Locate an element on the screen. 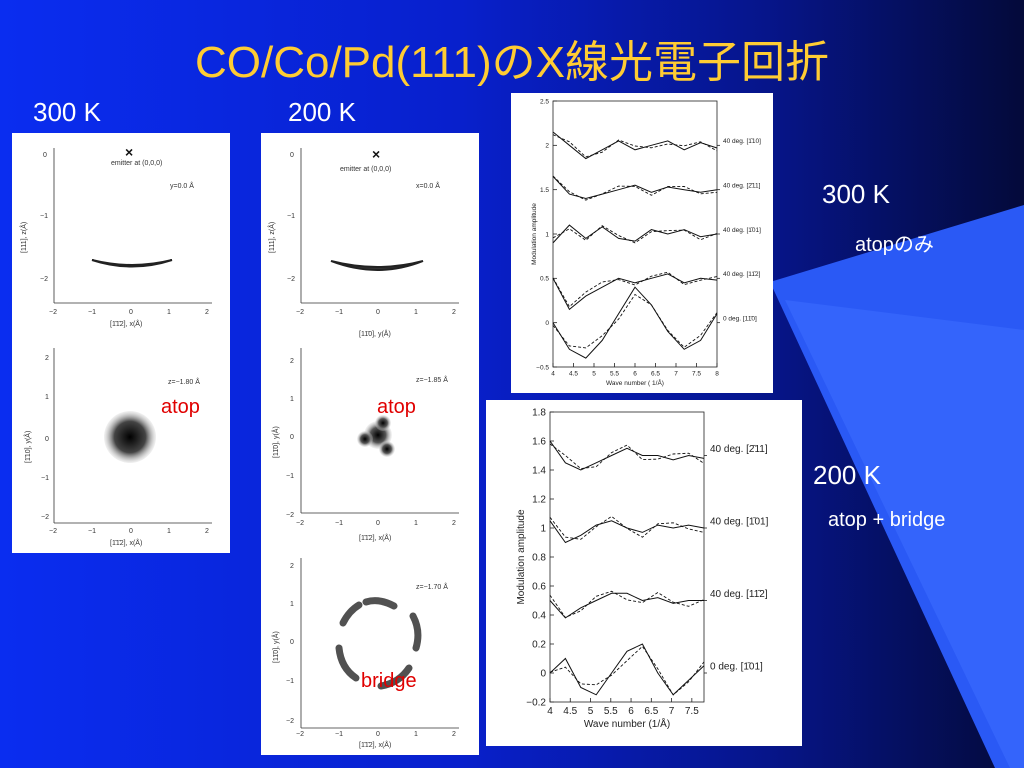  y-tick-label: 1.8 is located at coordinates (539, 413).